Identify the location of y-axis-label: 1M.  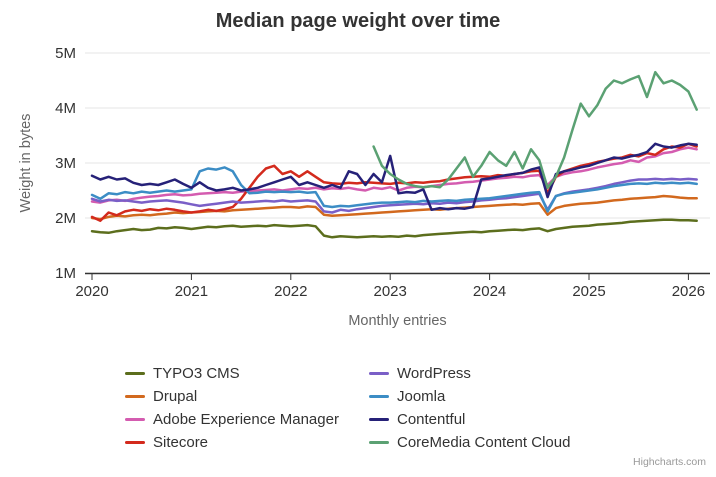
(65, 273).